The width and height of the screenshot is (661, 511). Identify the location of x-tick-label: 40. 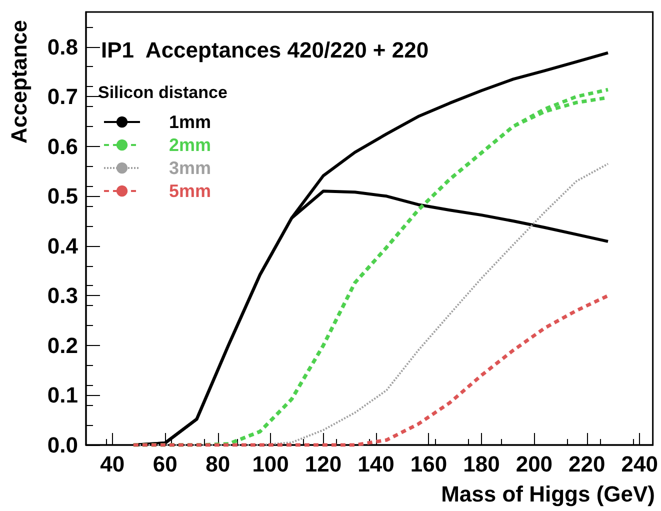
(112, 464).